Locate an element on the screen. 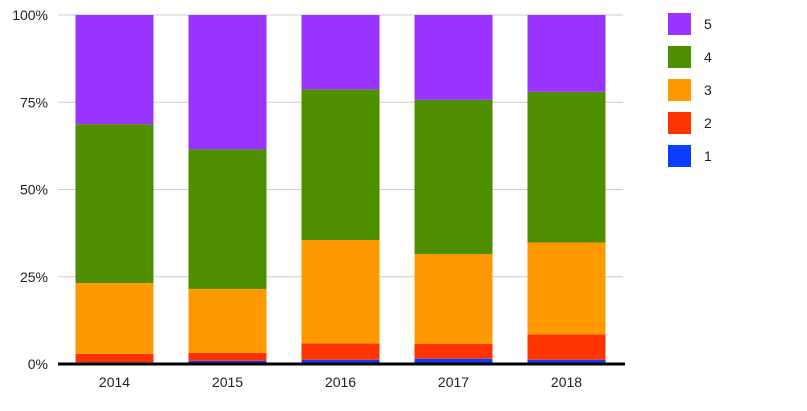  x-tick-label: 2015 is located at coordinates (227, 382).